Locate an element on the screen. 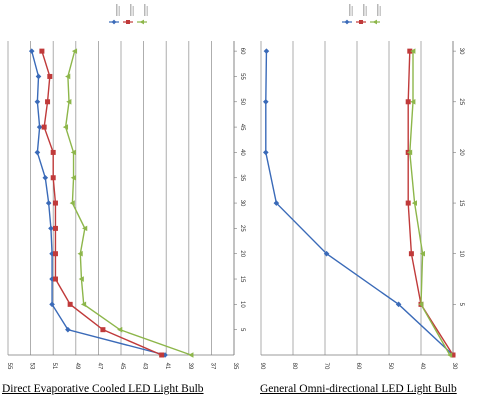 This screenshot has width=493, height=400. legend-marker-triangle is located at coordinates (374, 22).